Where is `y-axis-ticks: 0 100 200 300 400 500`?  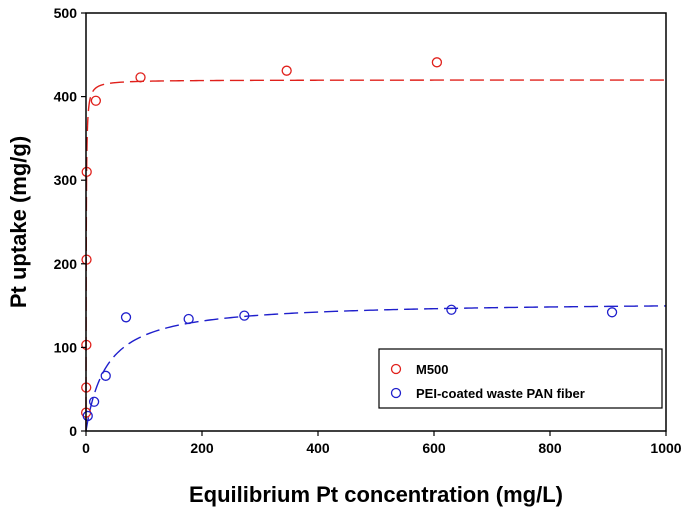
y-axis-ticks: 0 100 200 300 400 500 is located at coordinates (70, 222).